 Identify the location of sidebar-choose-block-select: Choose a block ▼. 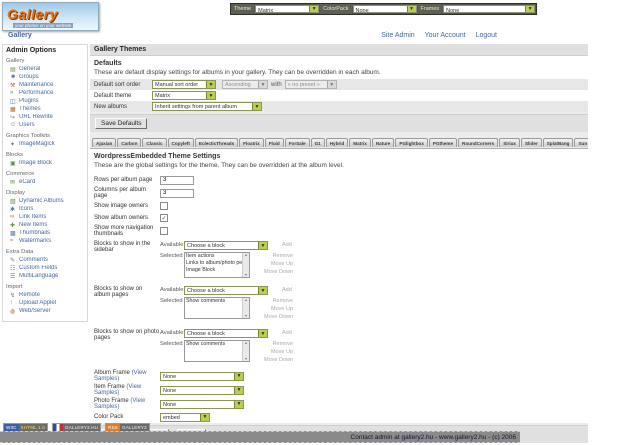
(226, 245).